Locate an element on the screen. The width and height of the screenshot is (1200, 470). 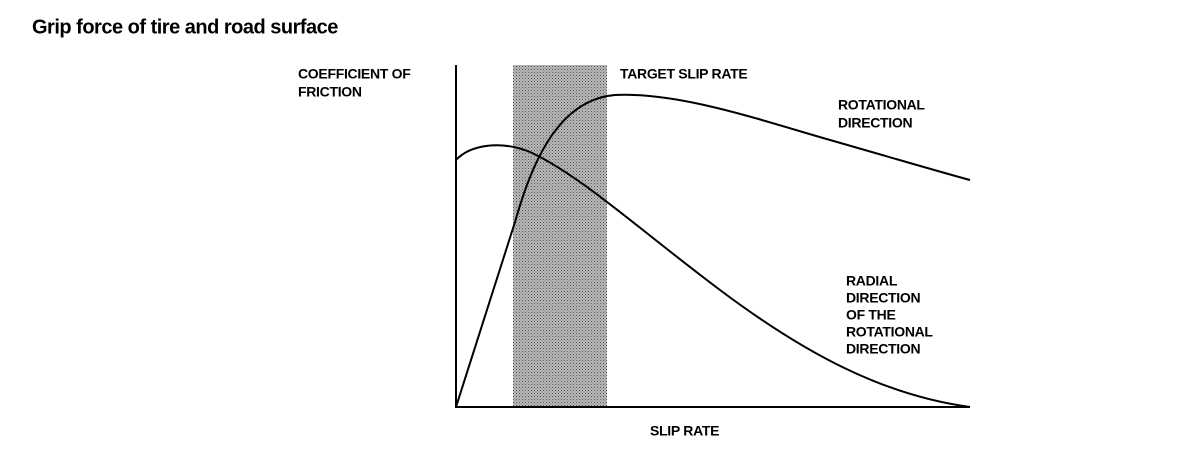
y-axis-label: COEFFICIENT OF is located at coordinates (354, 74).